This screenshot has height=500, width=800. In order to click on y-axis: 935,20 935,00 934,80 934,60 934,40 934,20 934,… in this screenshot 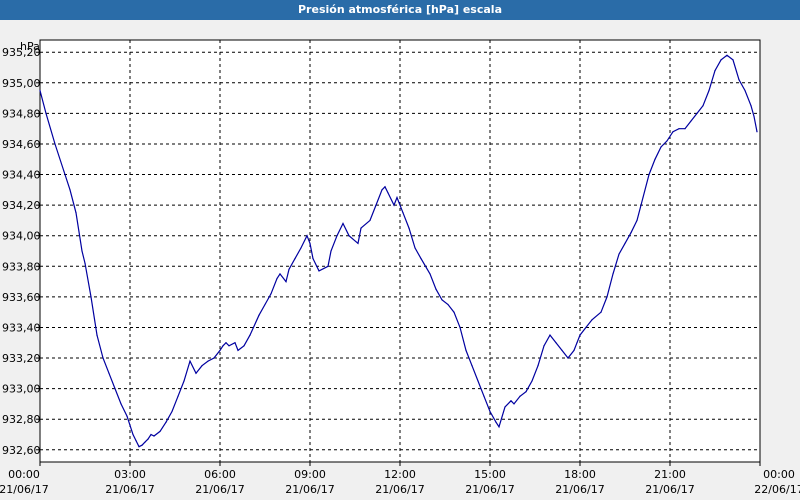, I will do `click(21, 251)`.